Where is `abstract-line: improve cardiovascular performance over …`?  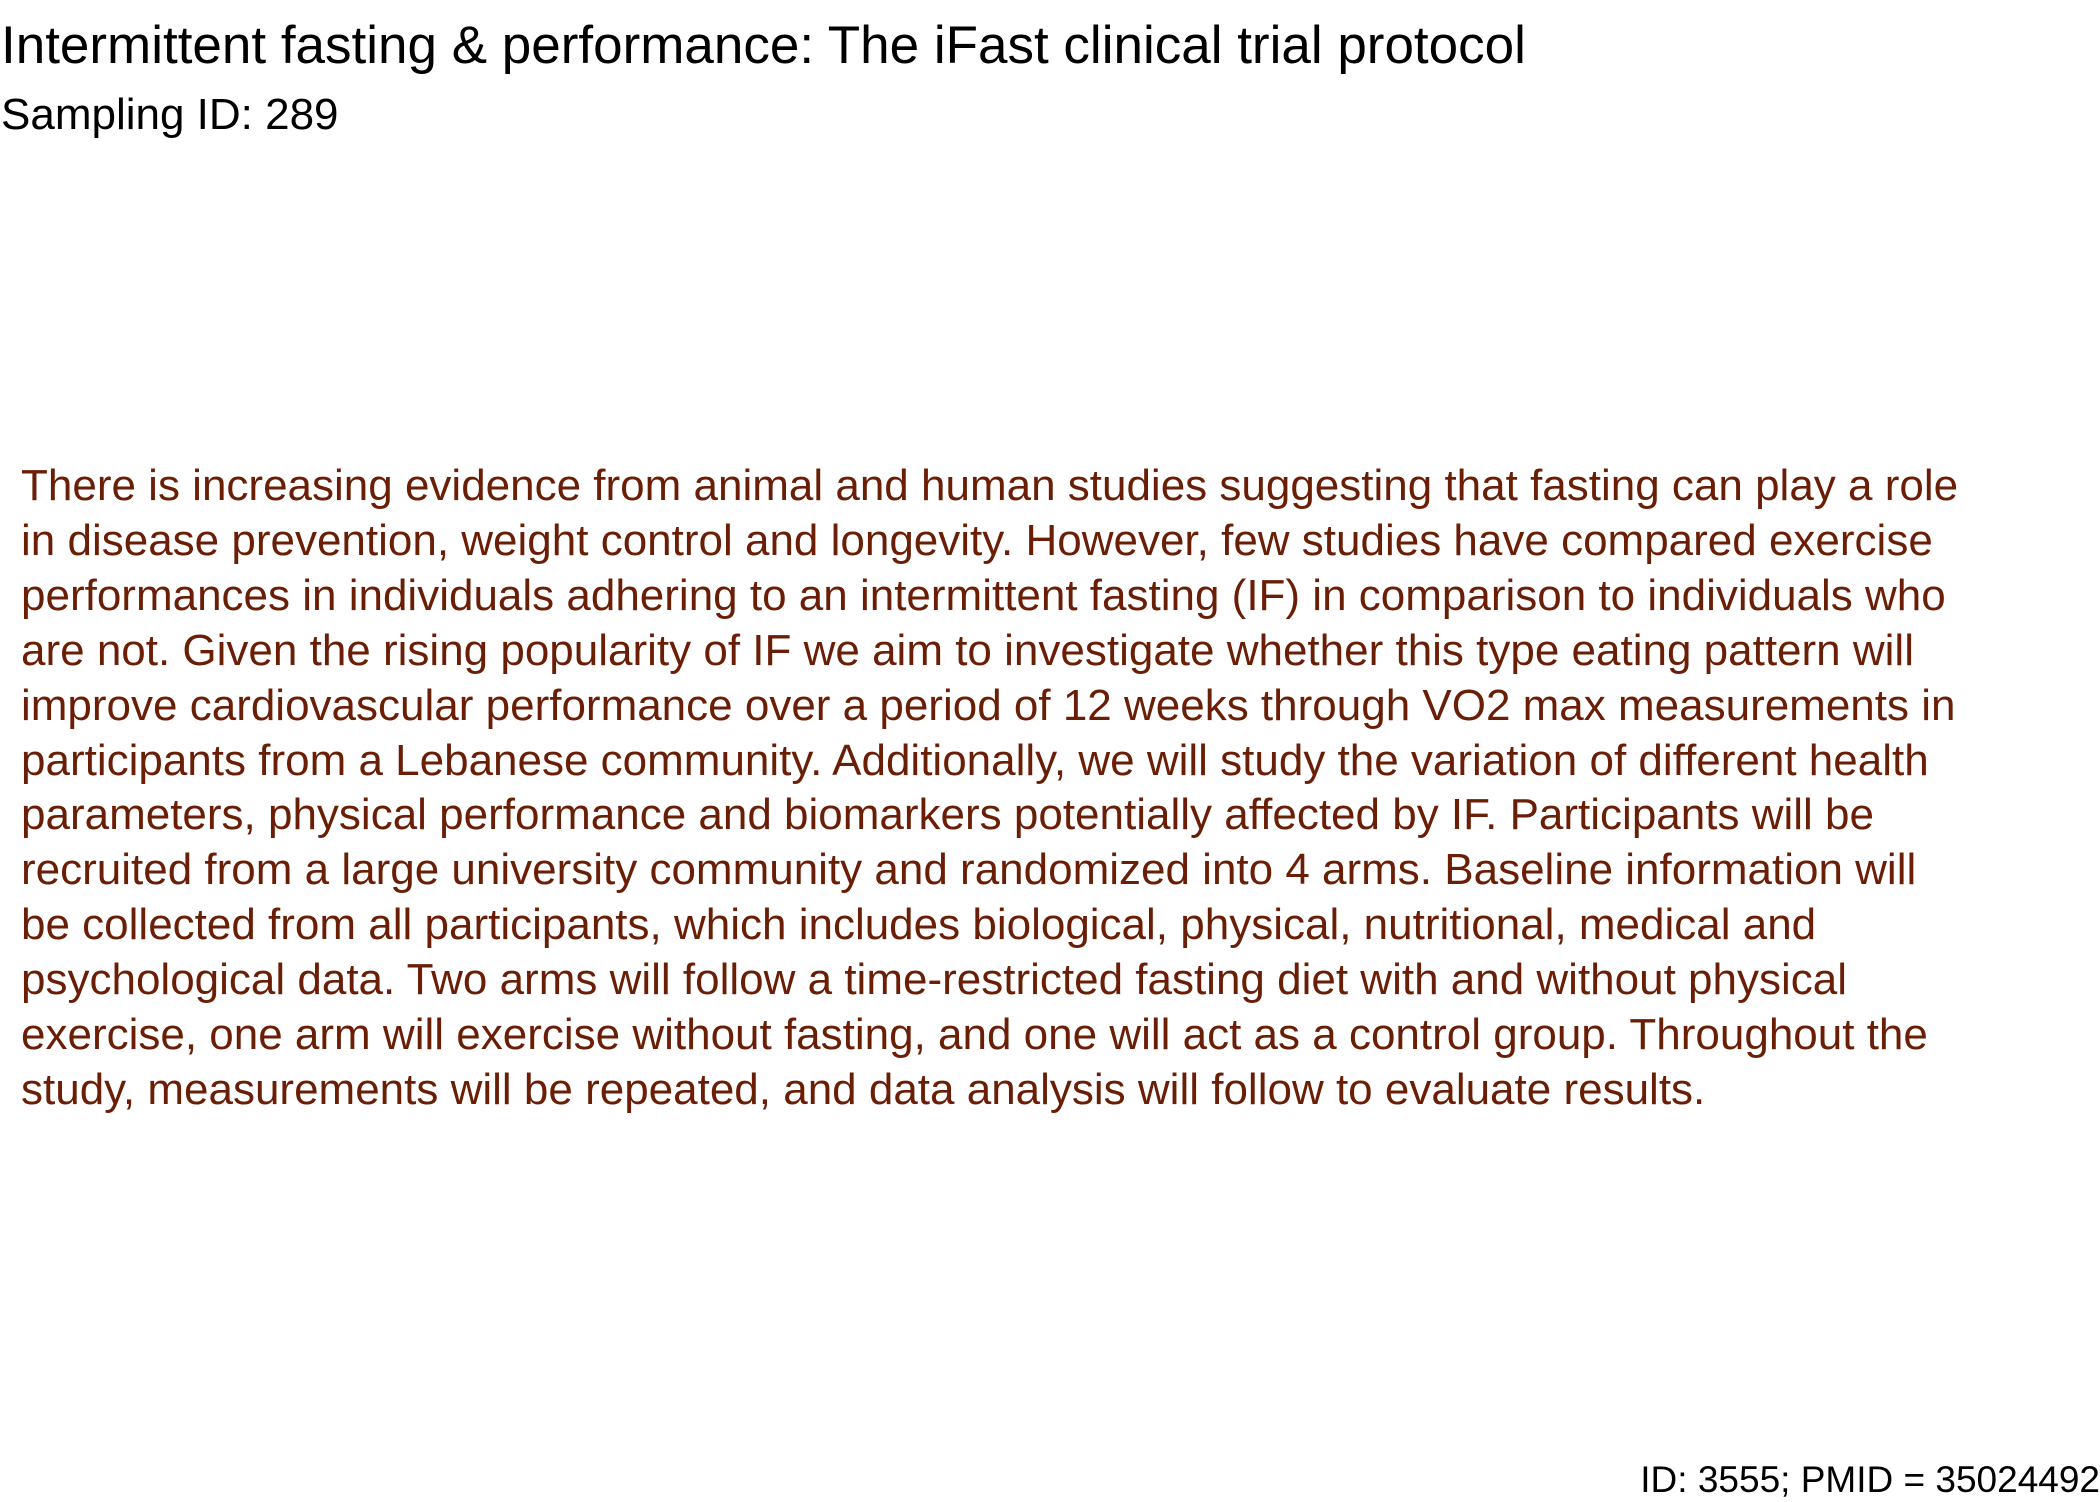 abstract-line: improve cardiovascular performance over … is located at coordinates (988, 705).